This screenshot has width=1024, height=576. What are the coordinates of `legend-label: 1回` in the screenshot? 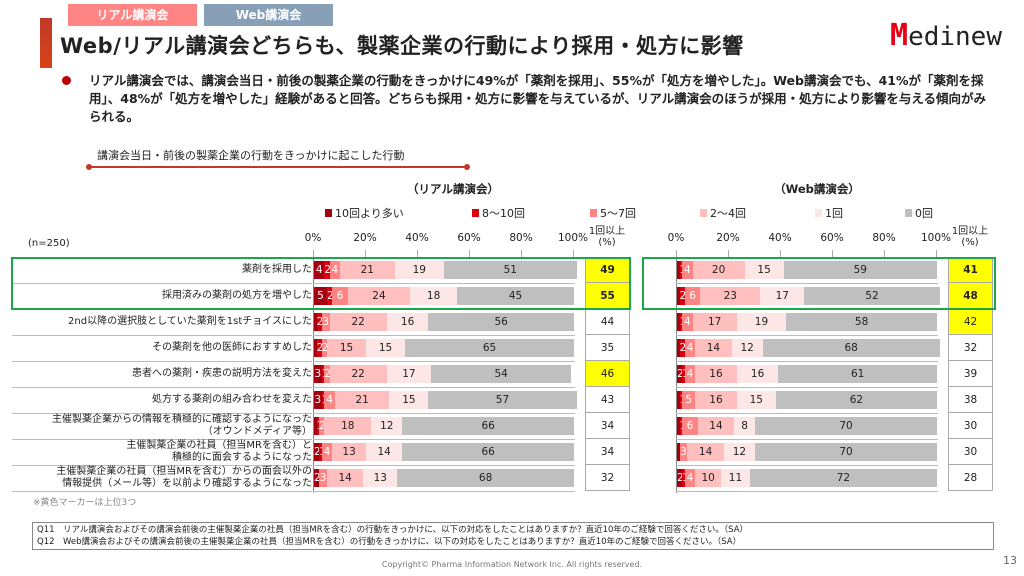 It's located at (834, 213).